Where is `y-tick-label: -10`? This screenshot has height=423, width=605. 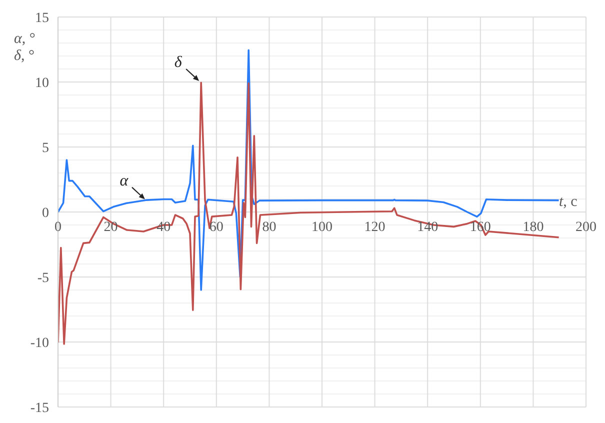 y-tick-label: -10 is located at coordinates (39, 343).